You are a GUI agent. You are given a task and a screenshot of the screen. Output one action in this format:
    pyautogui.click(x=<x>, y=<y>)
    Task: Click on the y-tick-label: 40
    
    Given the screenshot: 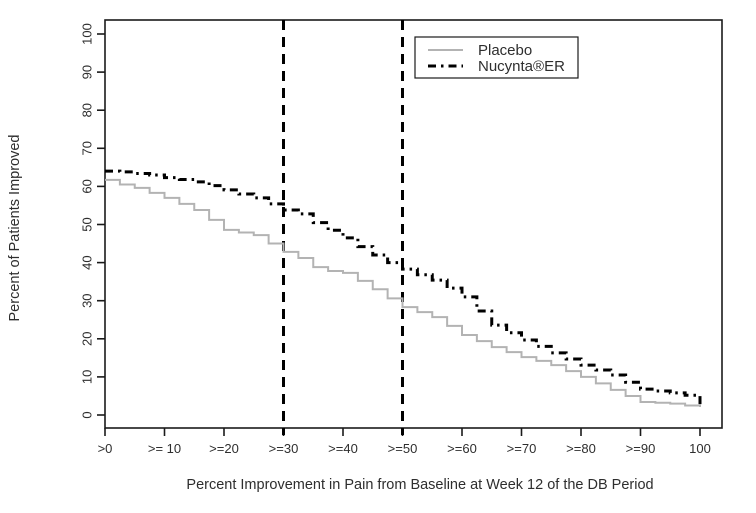 What is the action you would take?
    pyautogui.click(x=86, y=262)
    